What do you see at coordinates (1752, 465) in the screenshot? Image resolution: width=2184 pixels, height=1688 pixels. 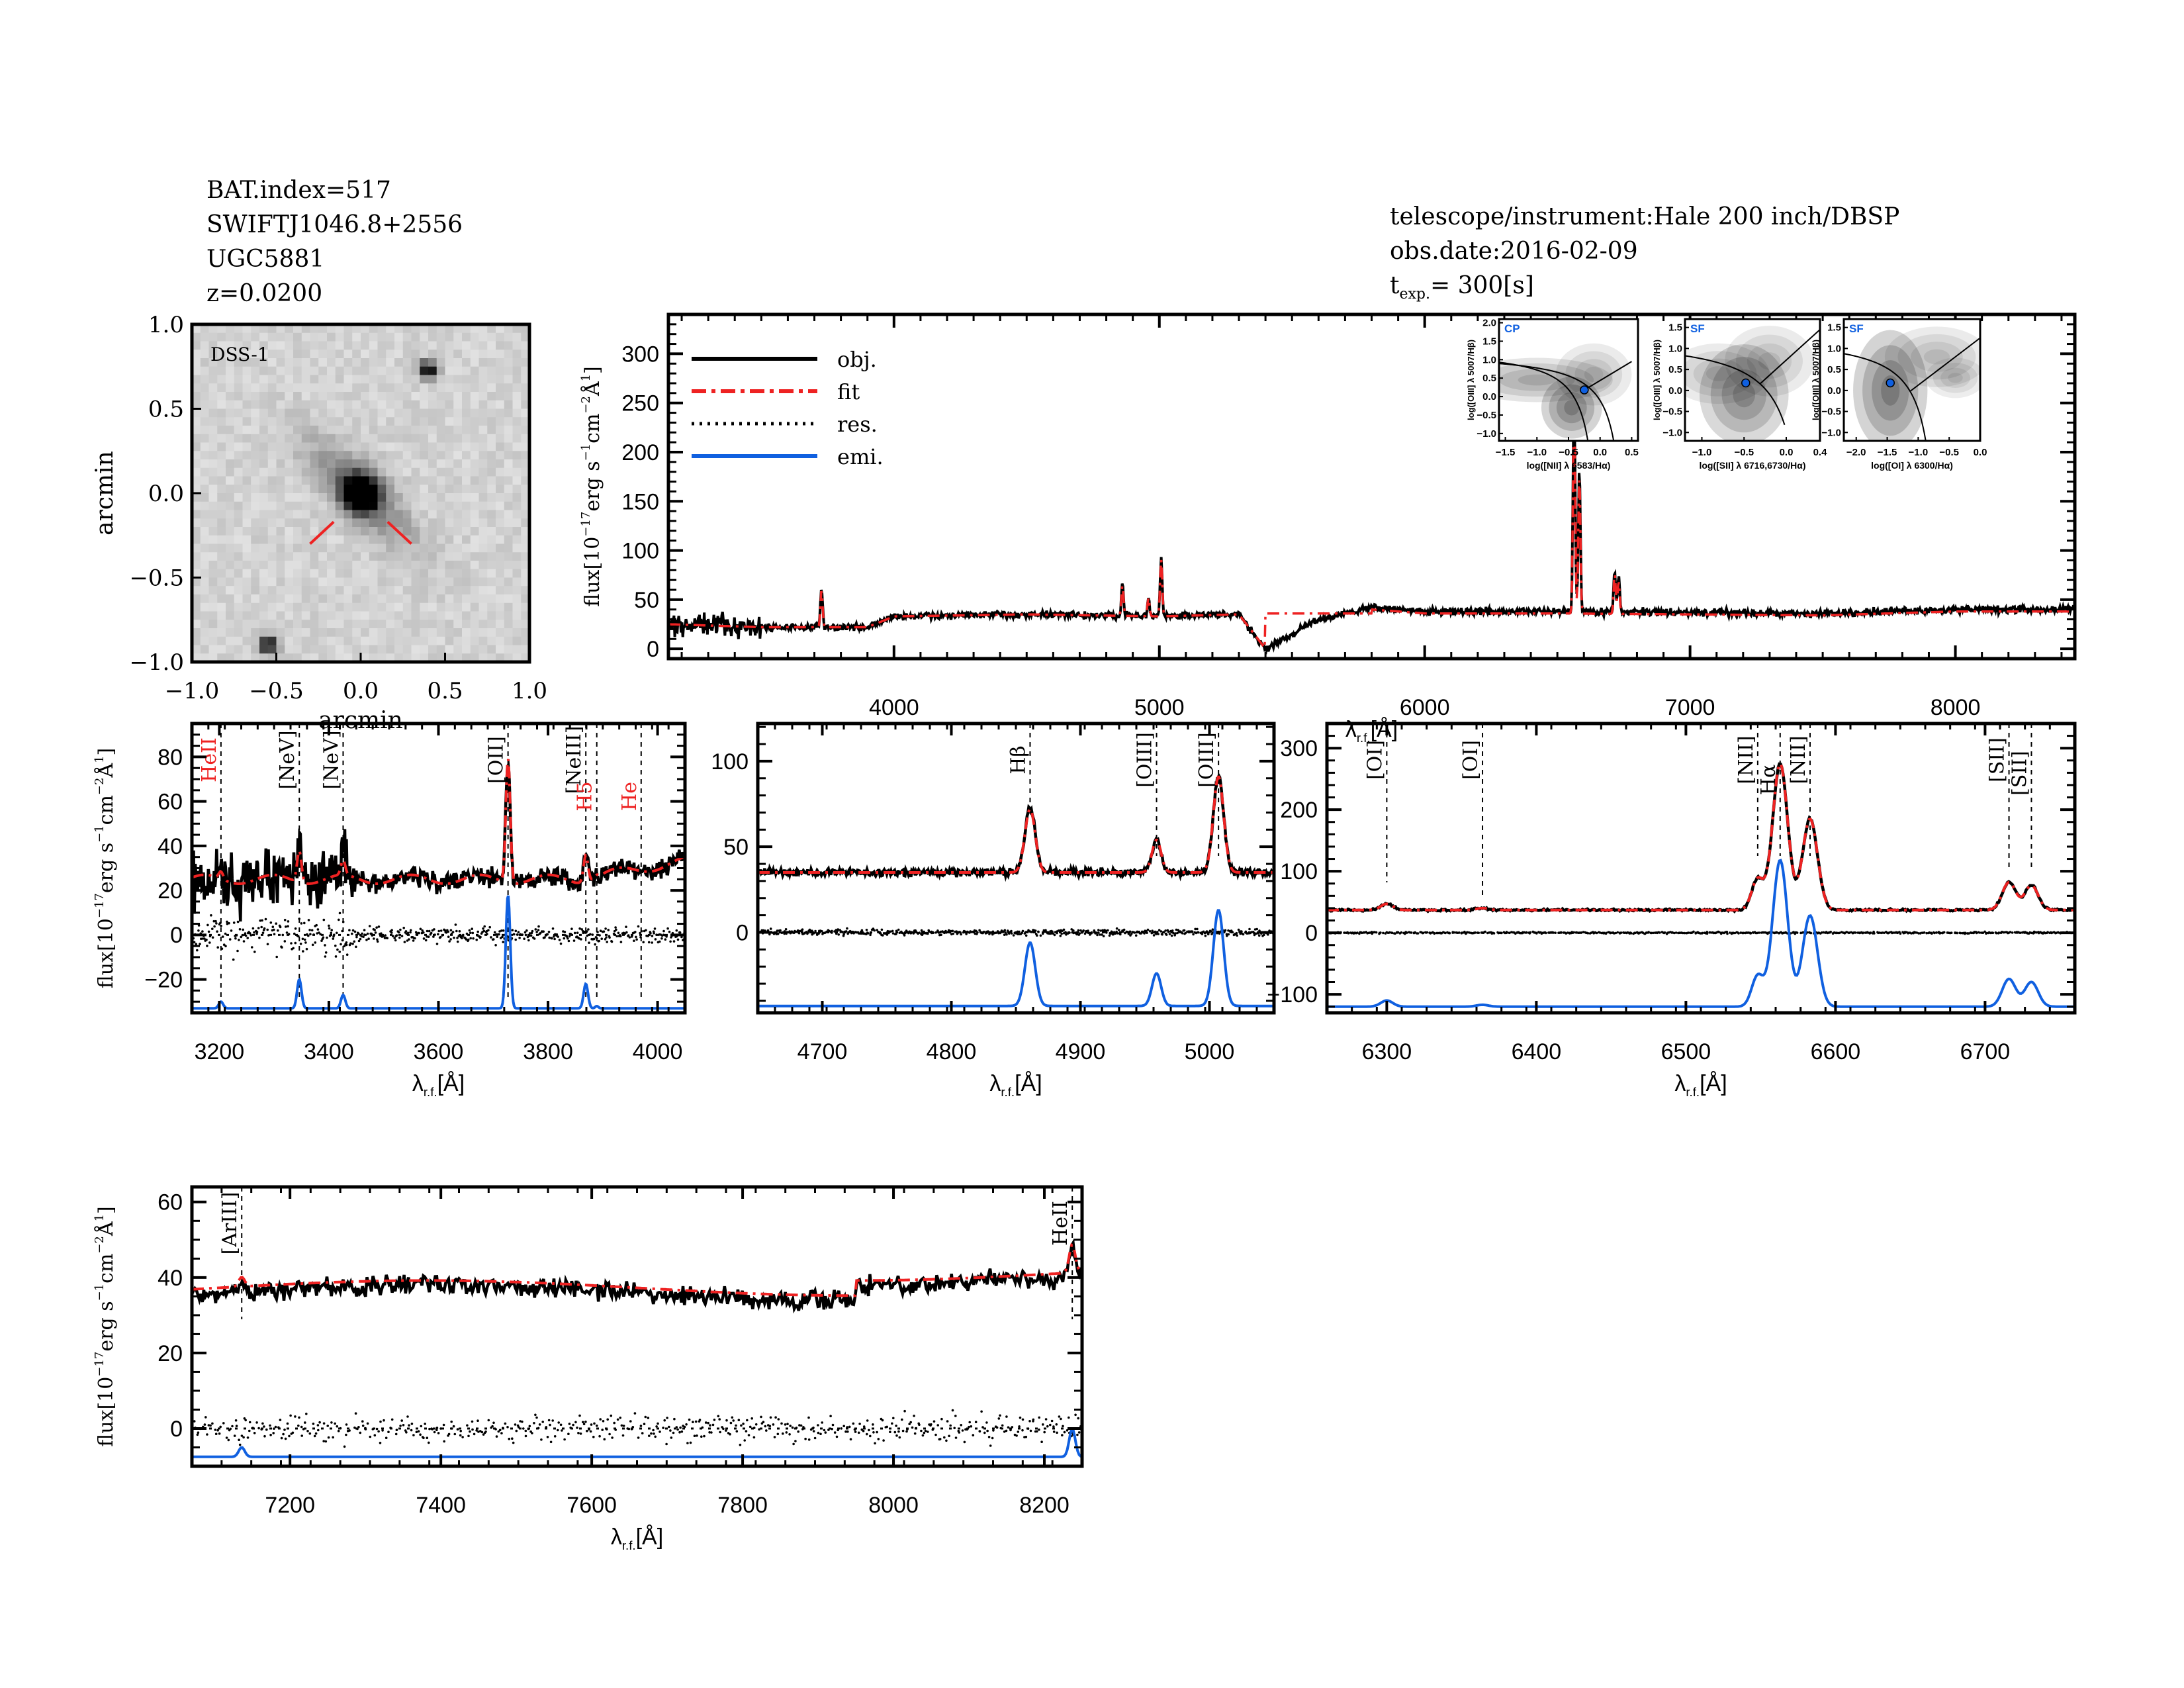 I see `x-axis-label: log([SII] λ 6716,6730/Hα)` at bounding box center [1752, 465].